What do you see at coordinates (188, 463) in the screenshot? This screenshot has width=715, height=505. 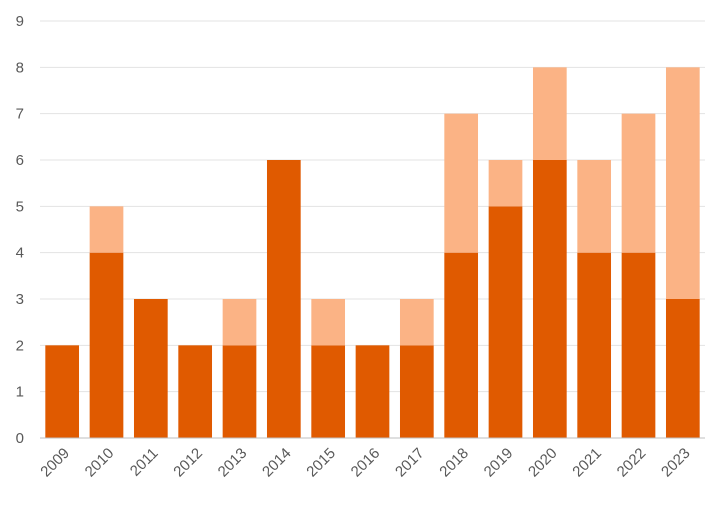 I see `x-tick-label-2012: 2012` at bounding box center [188, 463].